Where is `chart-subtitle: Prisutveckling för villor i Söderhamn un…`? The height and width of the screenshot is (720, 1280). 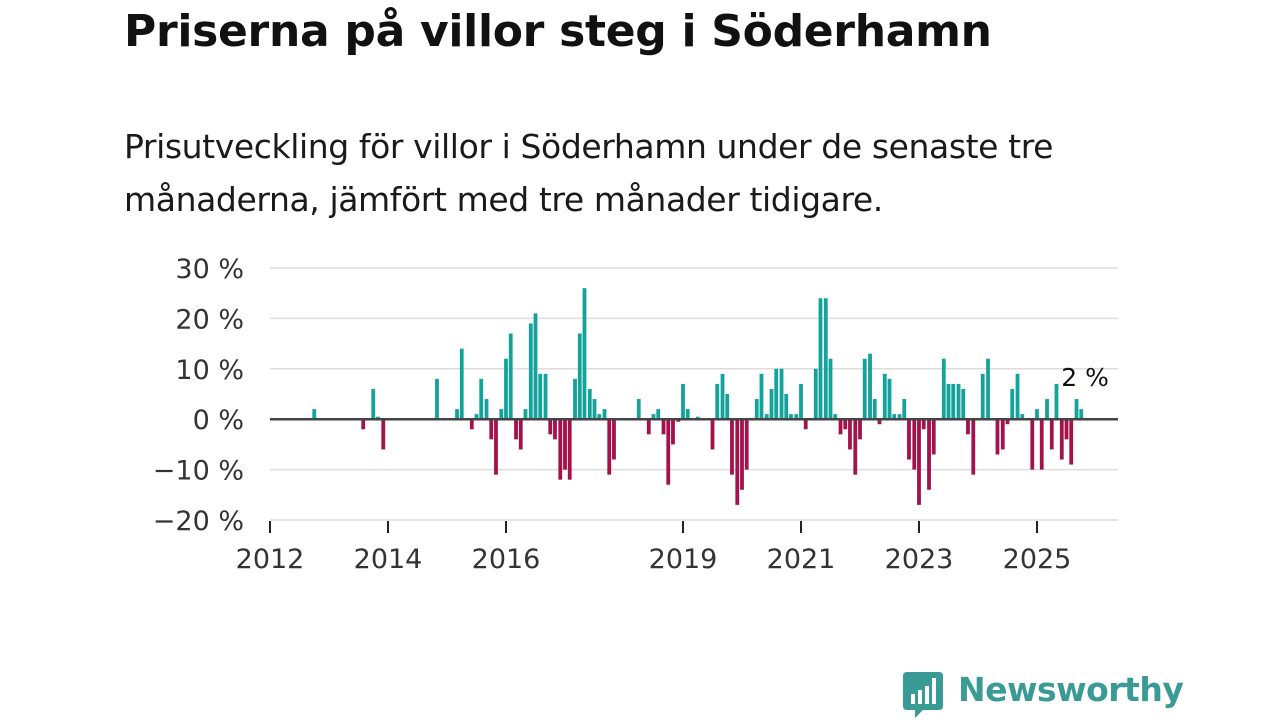
chart-subtitle: Prisutveckling för villor i Söderhamn un… is located at coordinates (589, 173).